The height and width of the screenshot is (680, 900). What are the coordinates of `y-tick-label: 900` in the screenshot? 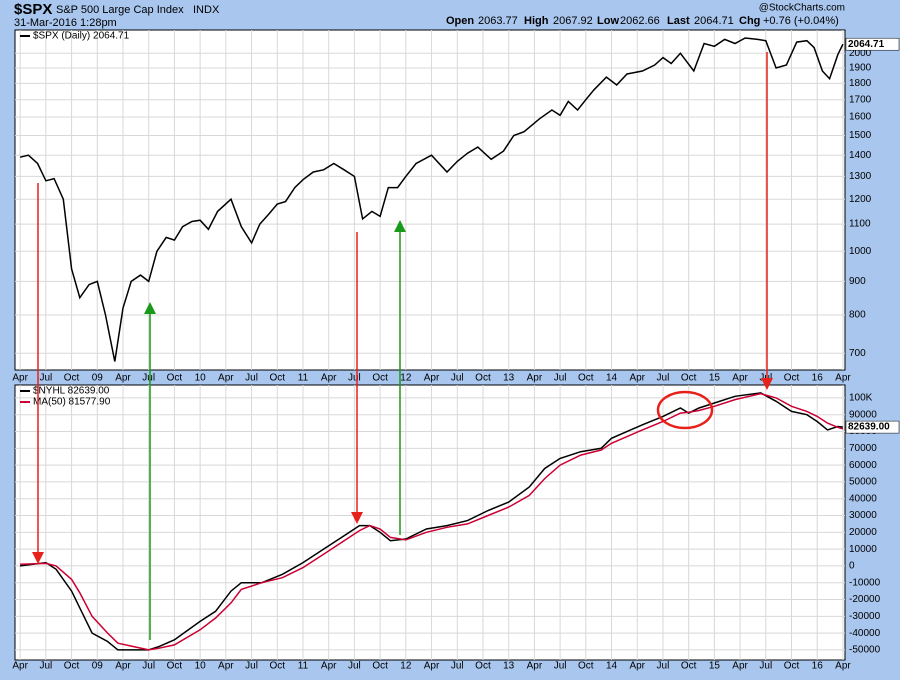 It's located at (857, 281).